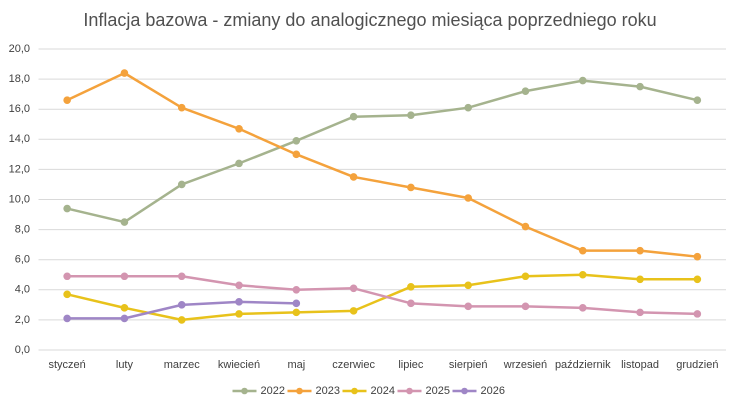 This screenshot has height=410, width=741. I want to click on x-tick-label: styczeń, so click(66, 365).